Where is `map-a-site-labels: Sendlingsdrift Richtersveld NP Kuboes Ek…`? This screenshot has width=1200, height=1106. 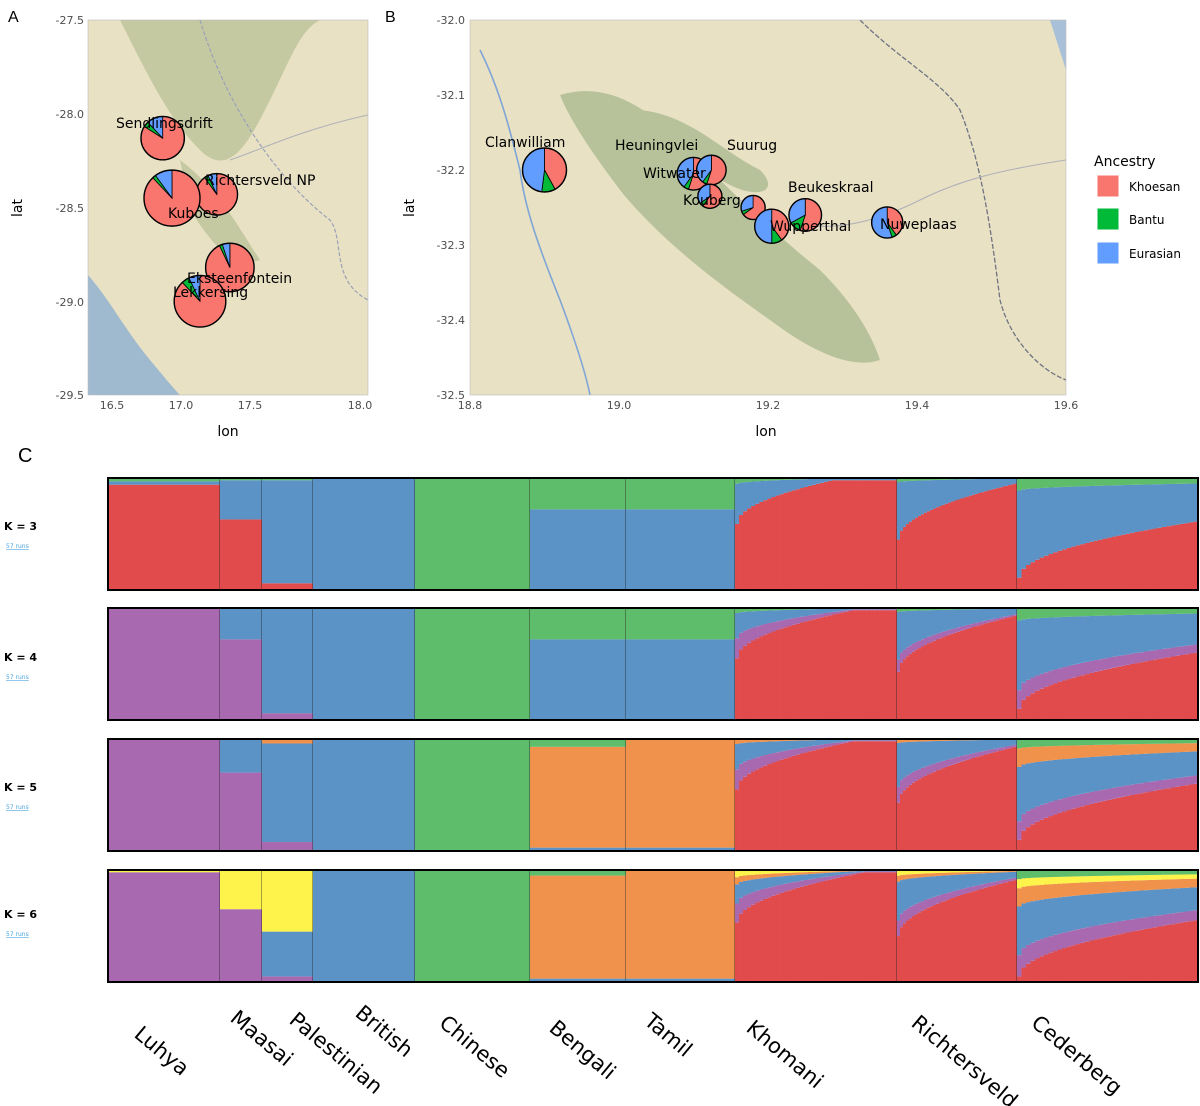
map-a-site-labels: Sendlingsdrift Richtersveld NP Kuboes Ek… is located at coordinates (215, 208).